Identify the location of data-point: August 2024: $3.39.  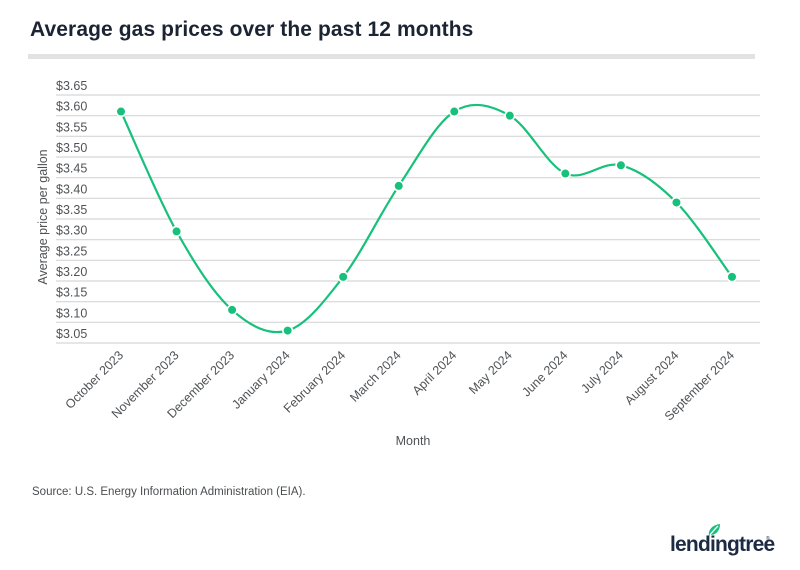
(676, 202).